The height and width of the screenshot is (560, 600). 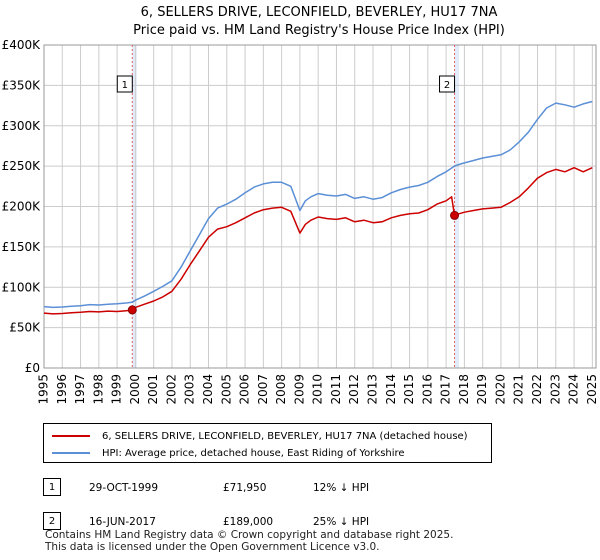 What do you see at coordinates (446, 389) in the screenshot?
I see `x-tick-label: 2017` at bounding box center [446, 389].